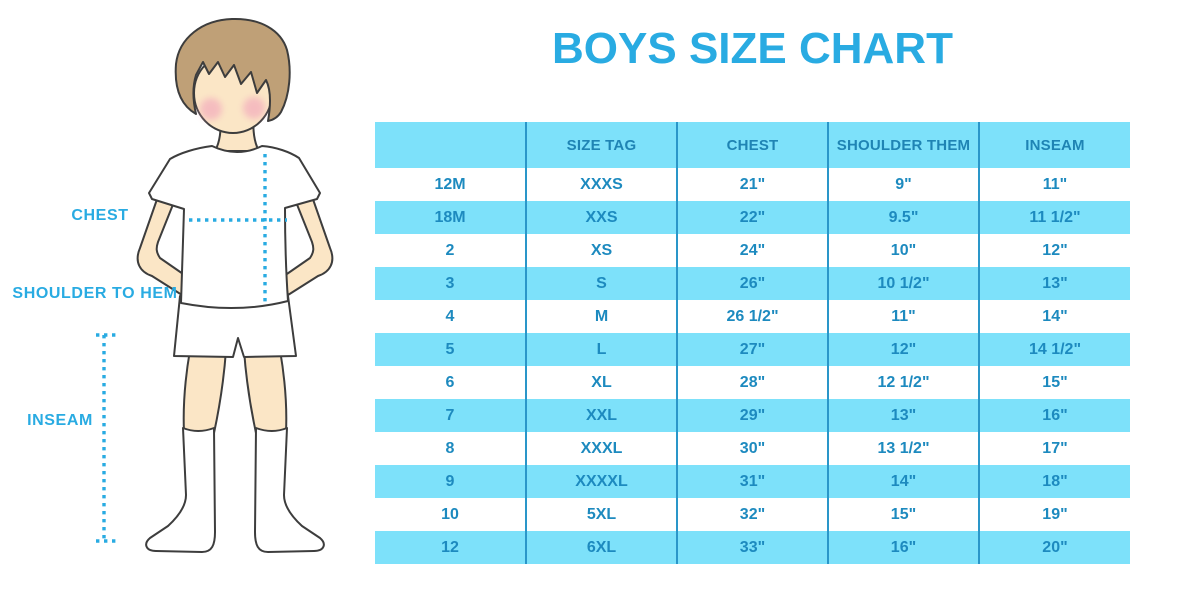  I want to click on cell-inseam: 17", so click(1054, 448).